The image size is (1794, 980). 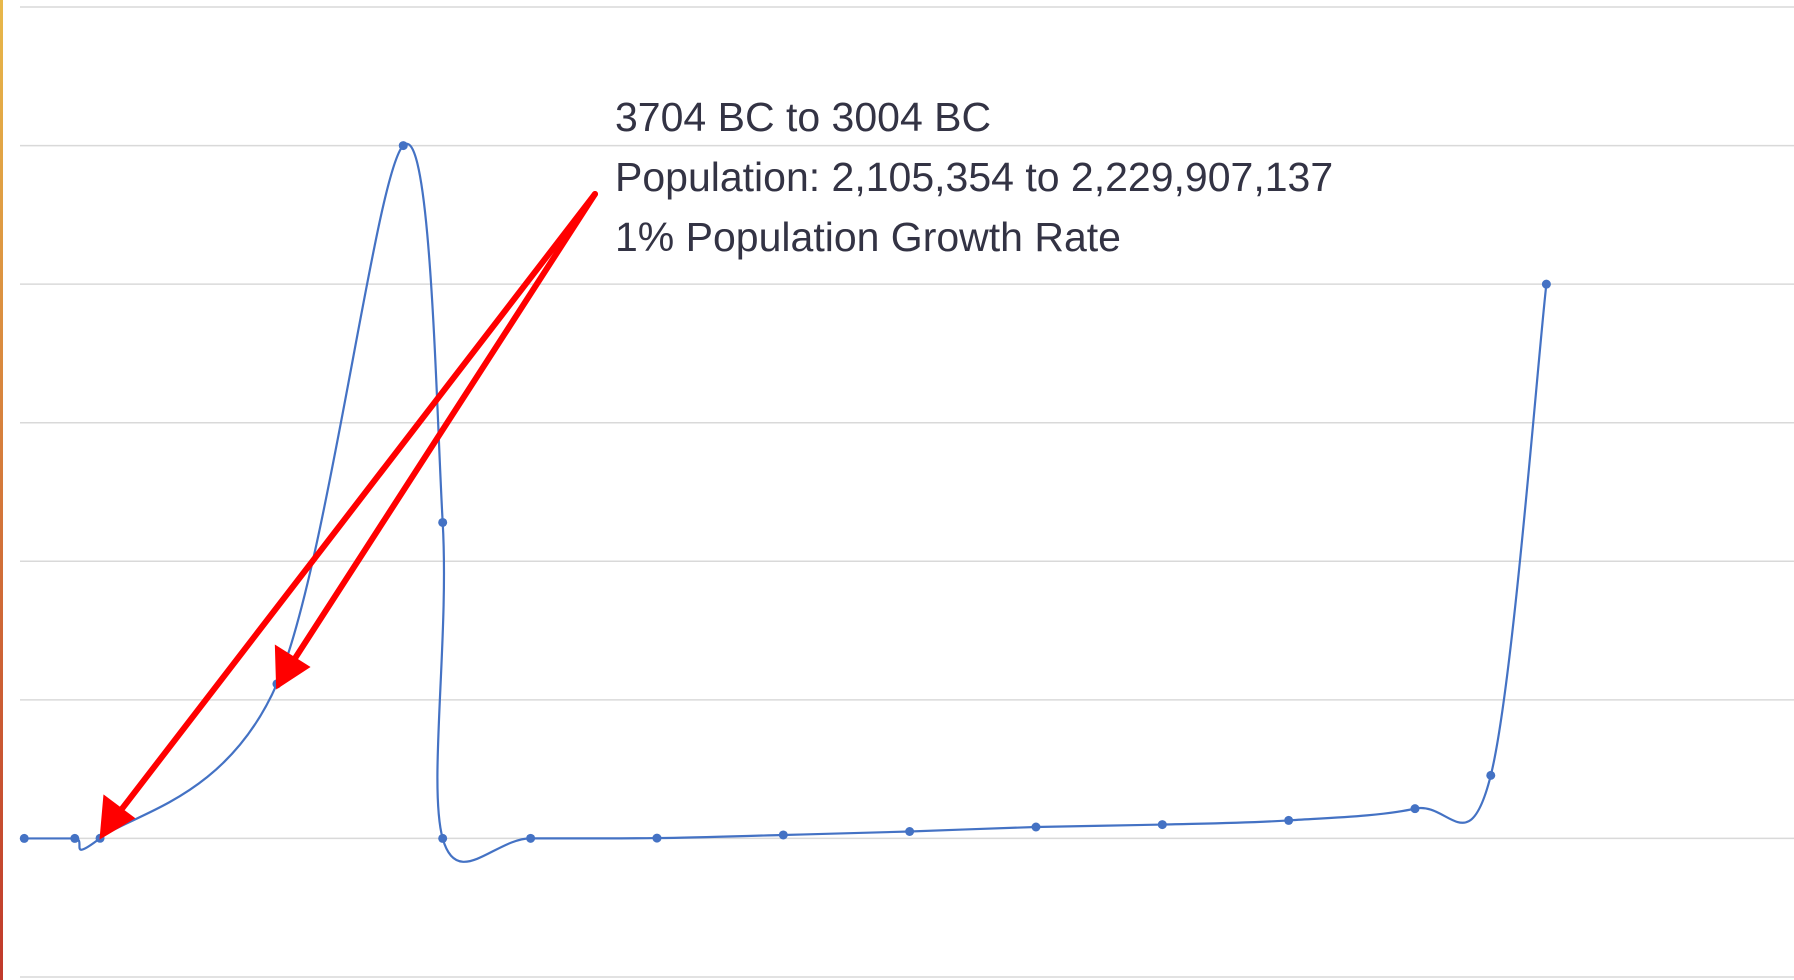 What do you see at coordinates (803, 117) in the screenshot?
I see `annotation-line: 3704 BC to 3004 BC` at bounding box center [803, 117].